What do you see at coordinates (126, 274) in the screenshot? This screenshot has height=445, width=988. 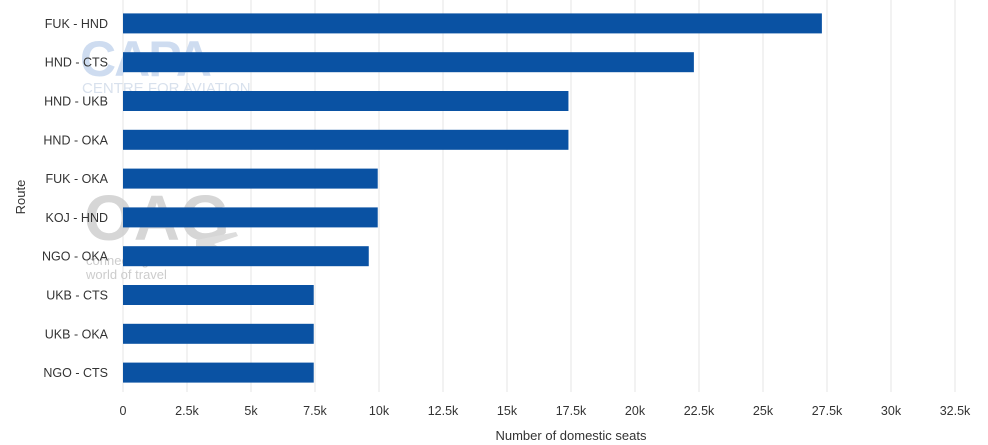 I see `oag-subtitle-line2: world of travel` at bounding box center [126, 274].